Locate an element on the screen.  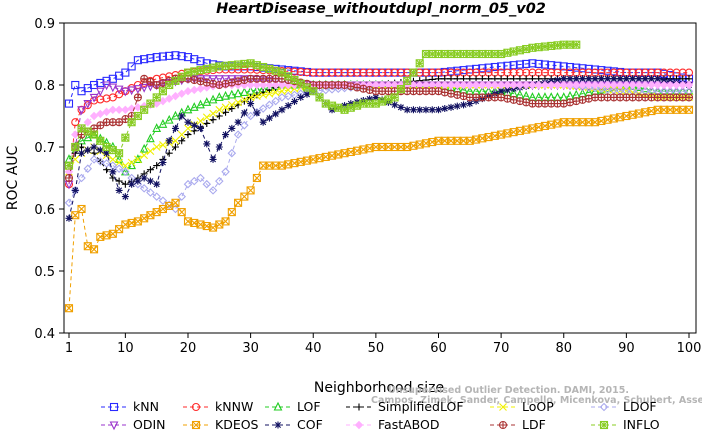
legend-label: FastABOD is located at coordinates (409, 424).